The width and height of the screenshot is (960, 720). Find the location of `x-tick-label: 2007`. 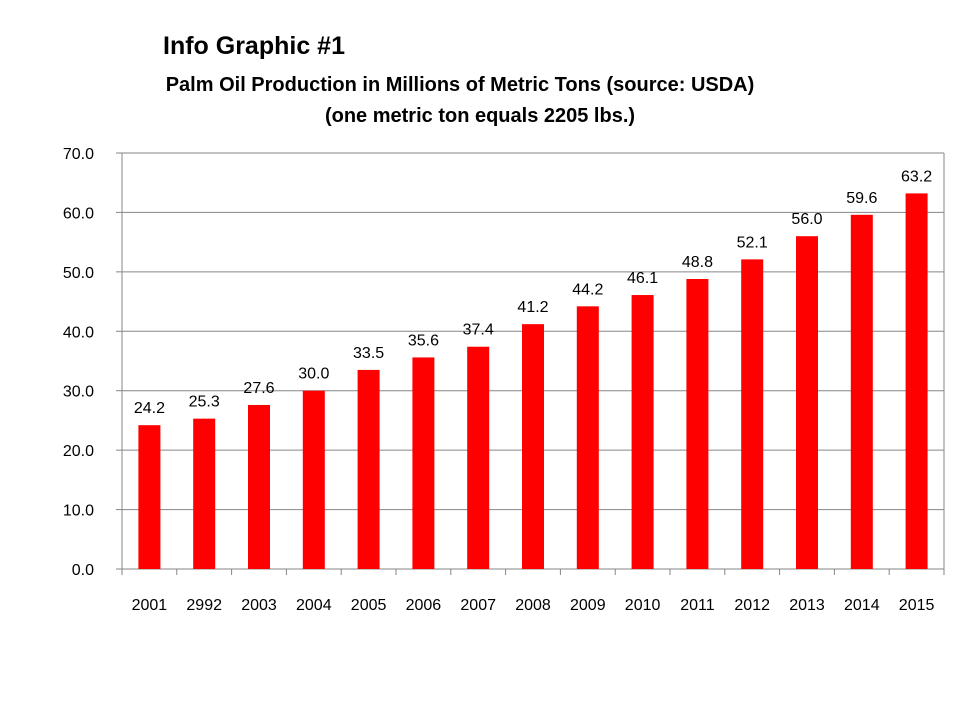

x-tick-label: 2007 is located at coordinates (478, 605).